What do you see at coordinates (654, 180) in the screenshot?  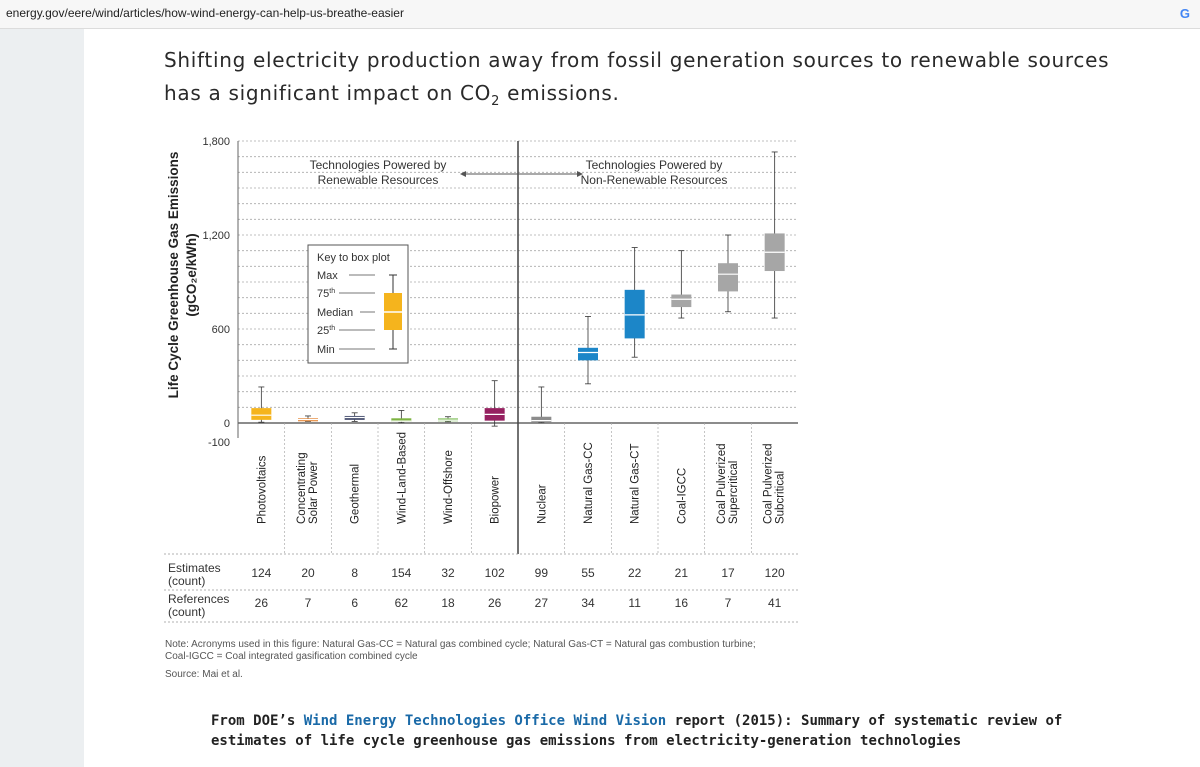 I see `nonrenewable-label-line2: Non-Renewable Resources` at bounding box center [654, 180].